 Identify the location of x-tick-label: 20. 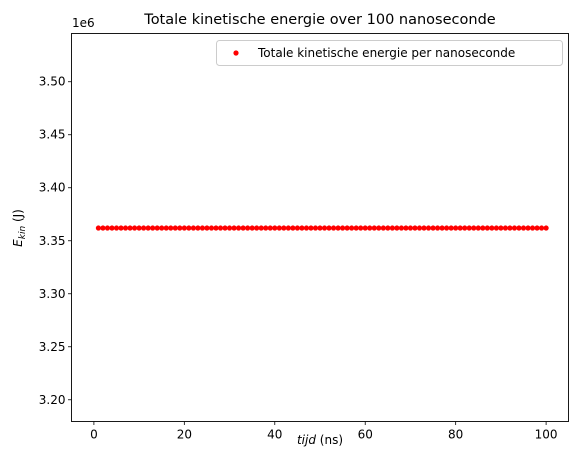
(184, 435).